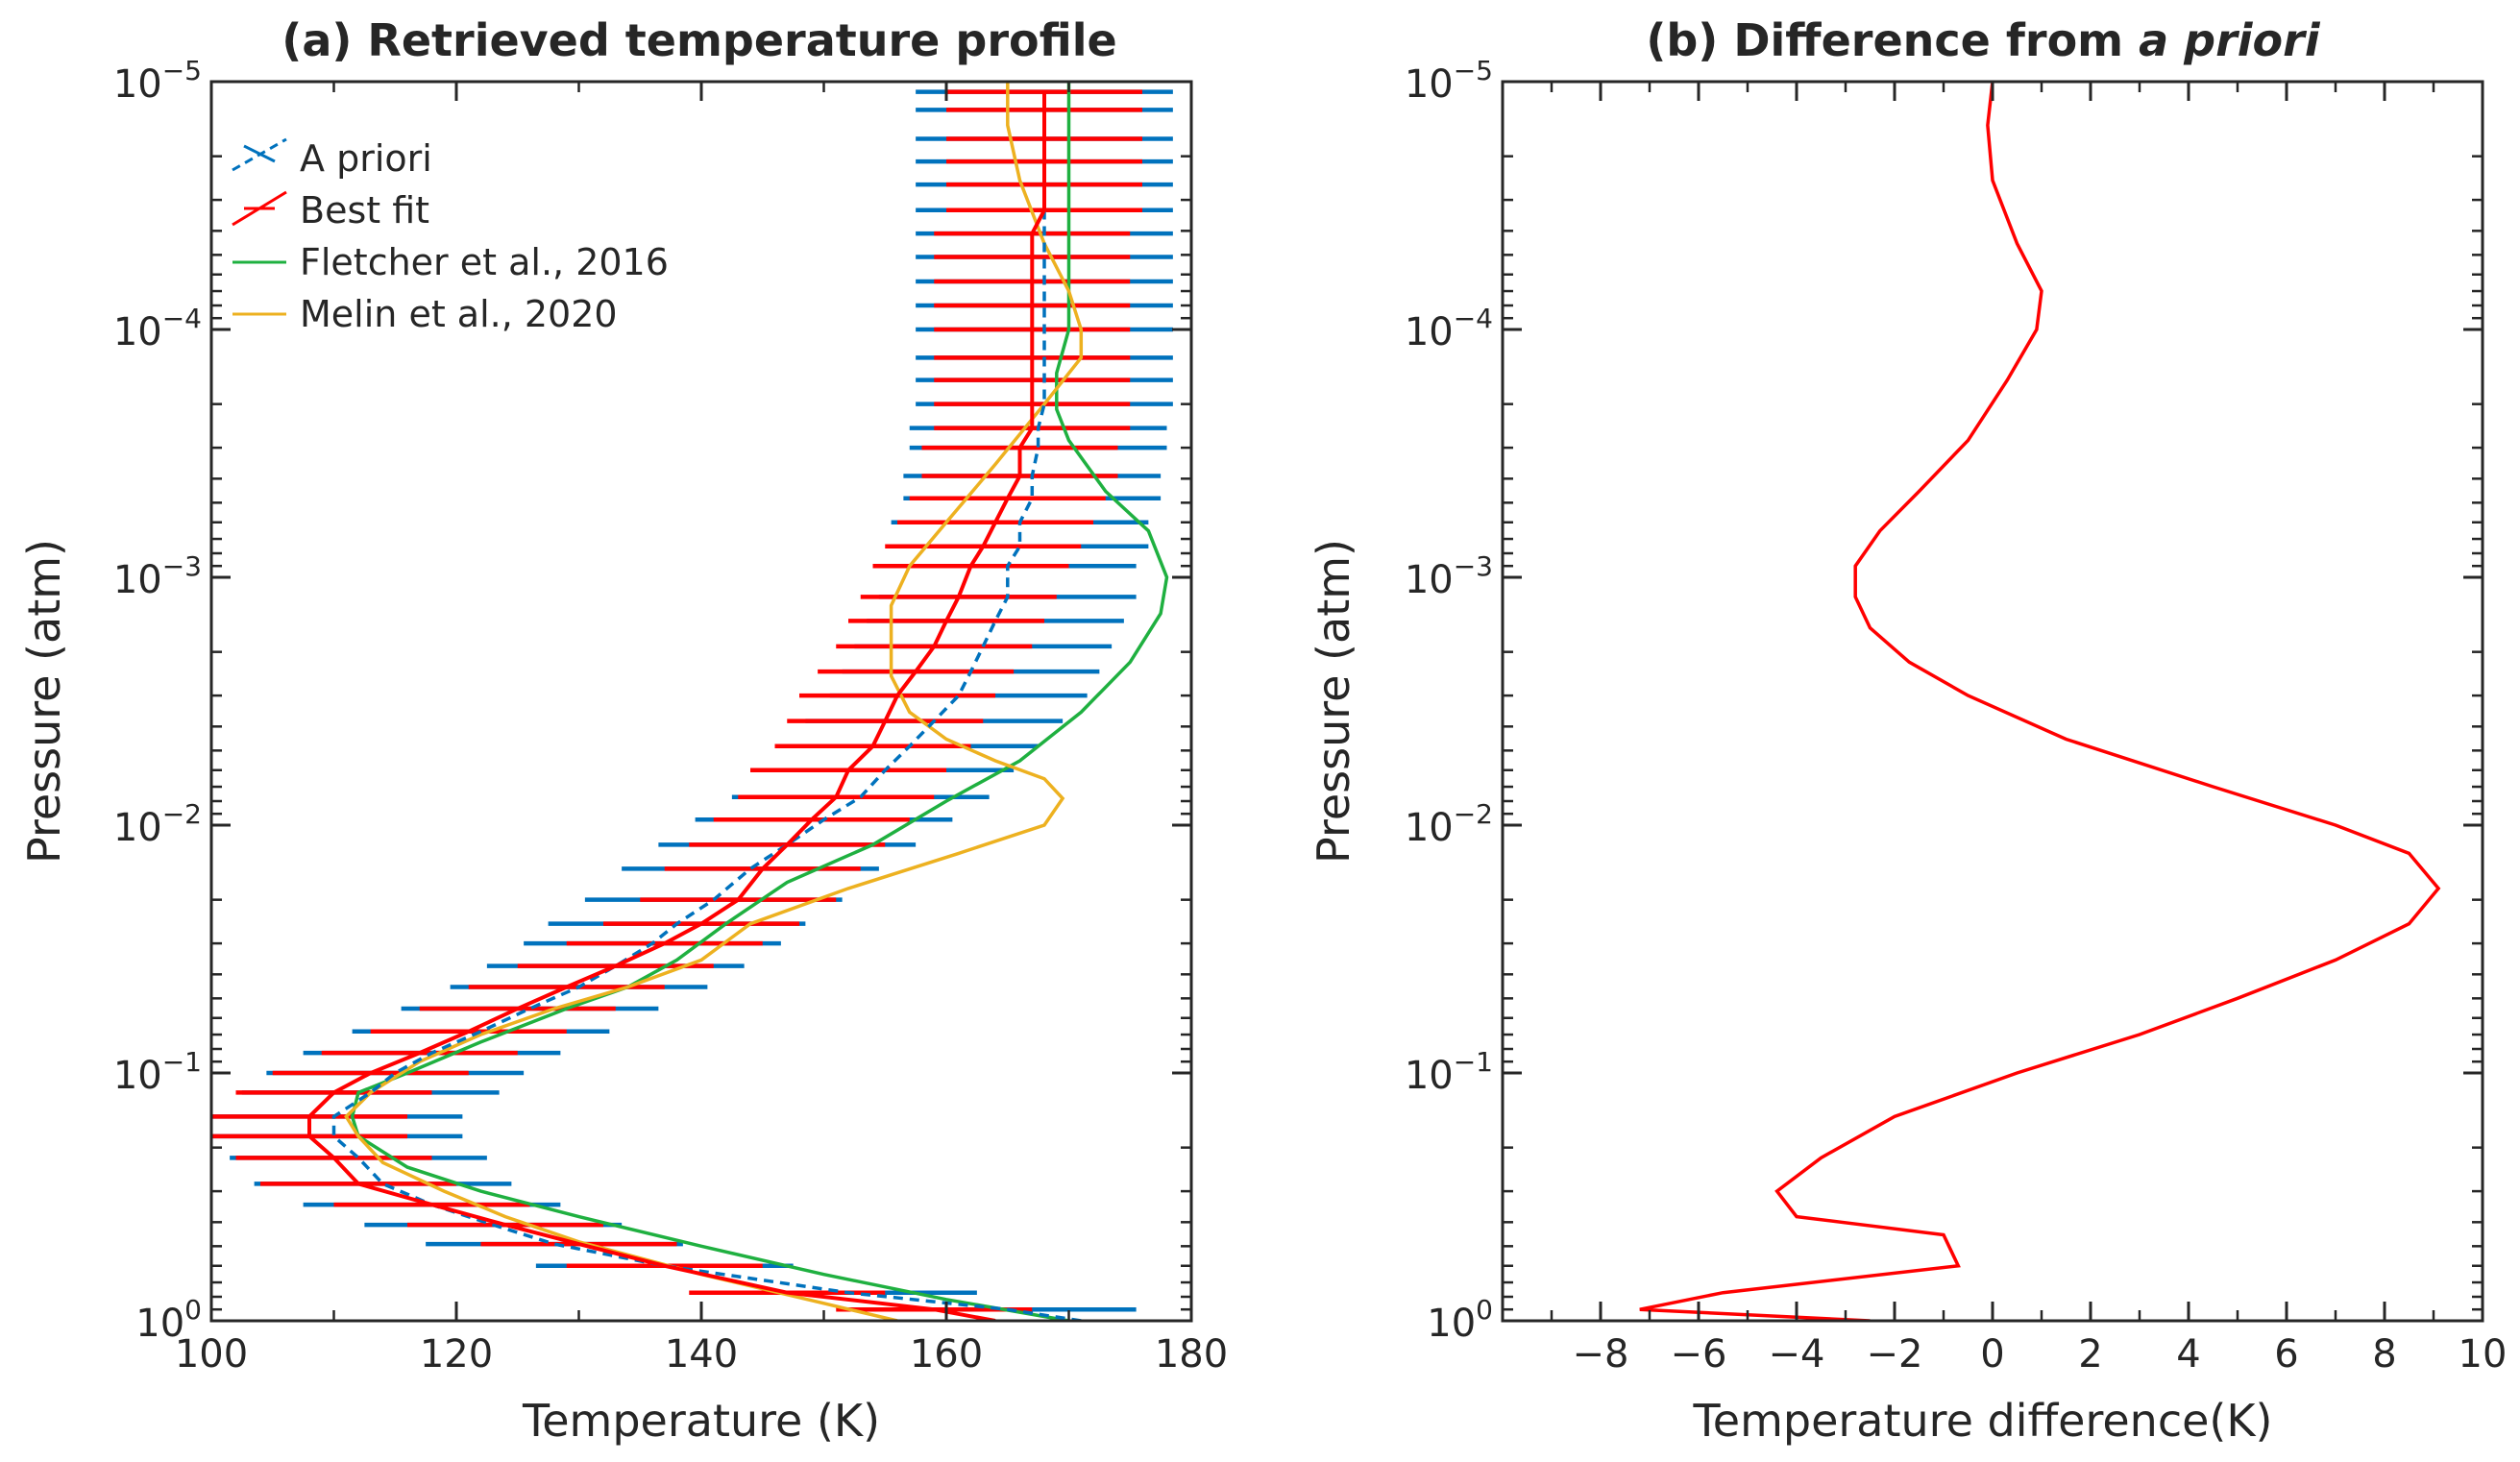 The width and height of the screenshot is (2520, 1462). What do you see at coordinates (946, 1354) in the screenshot?
I see `panel-a-xtick-label: 160` at bounding box center [946, 1354].